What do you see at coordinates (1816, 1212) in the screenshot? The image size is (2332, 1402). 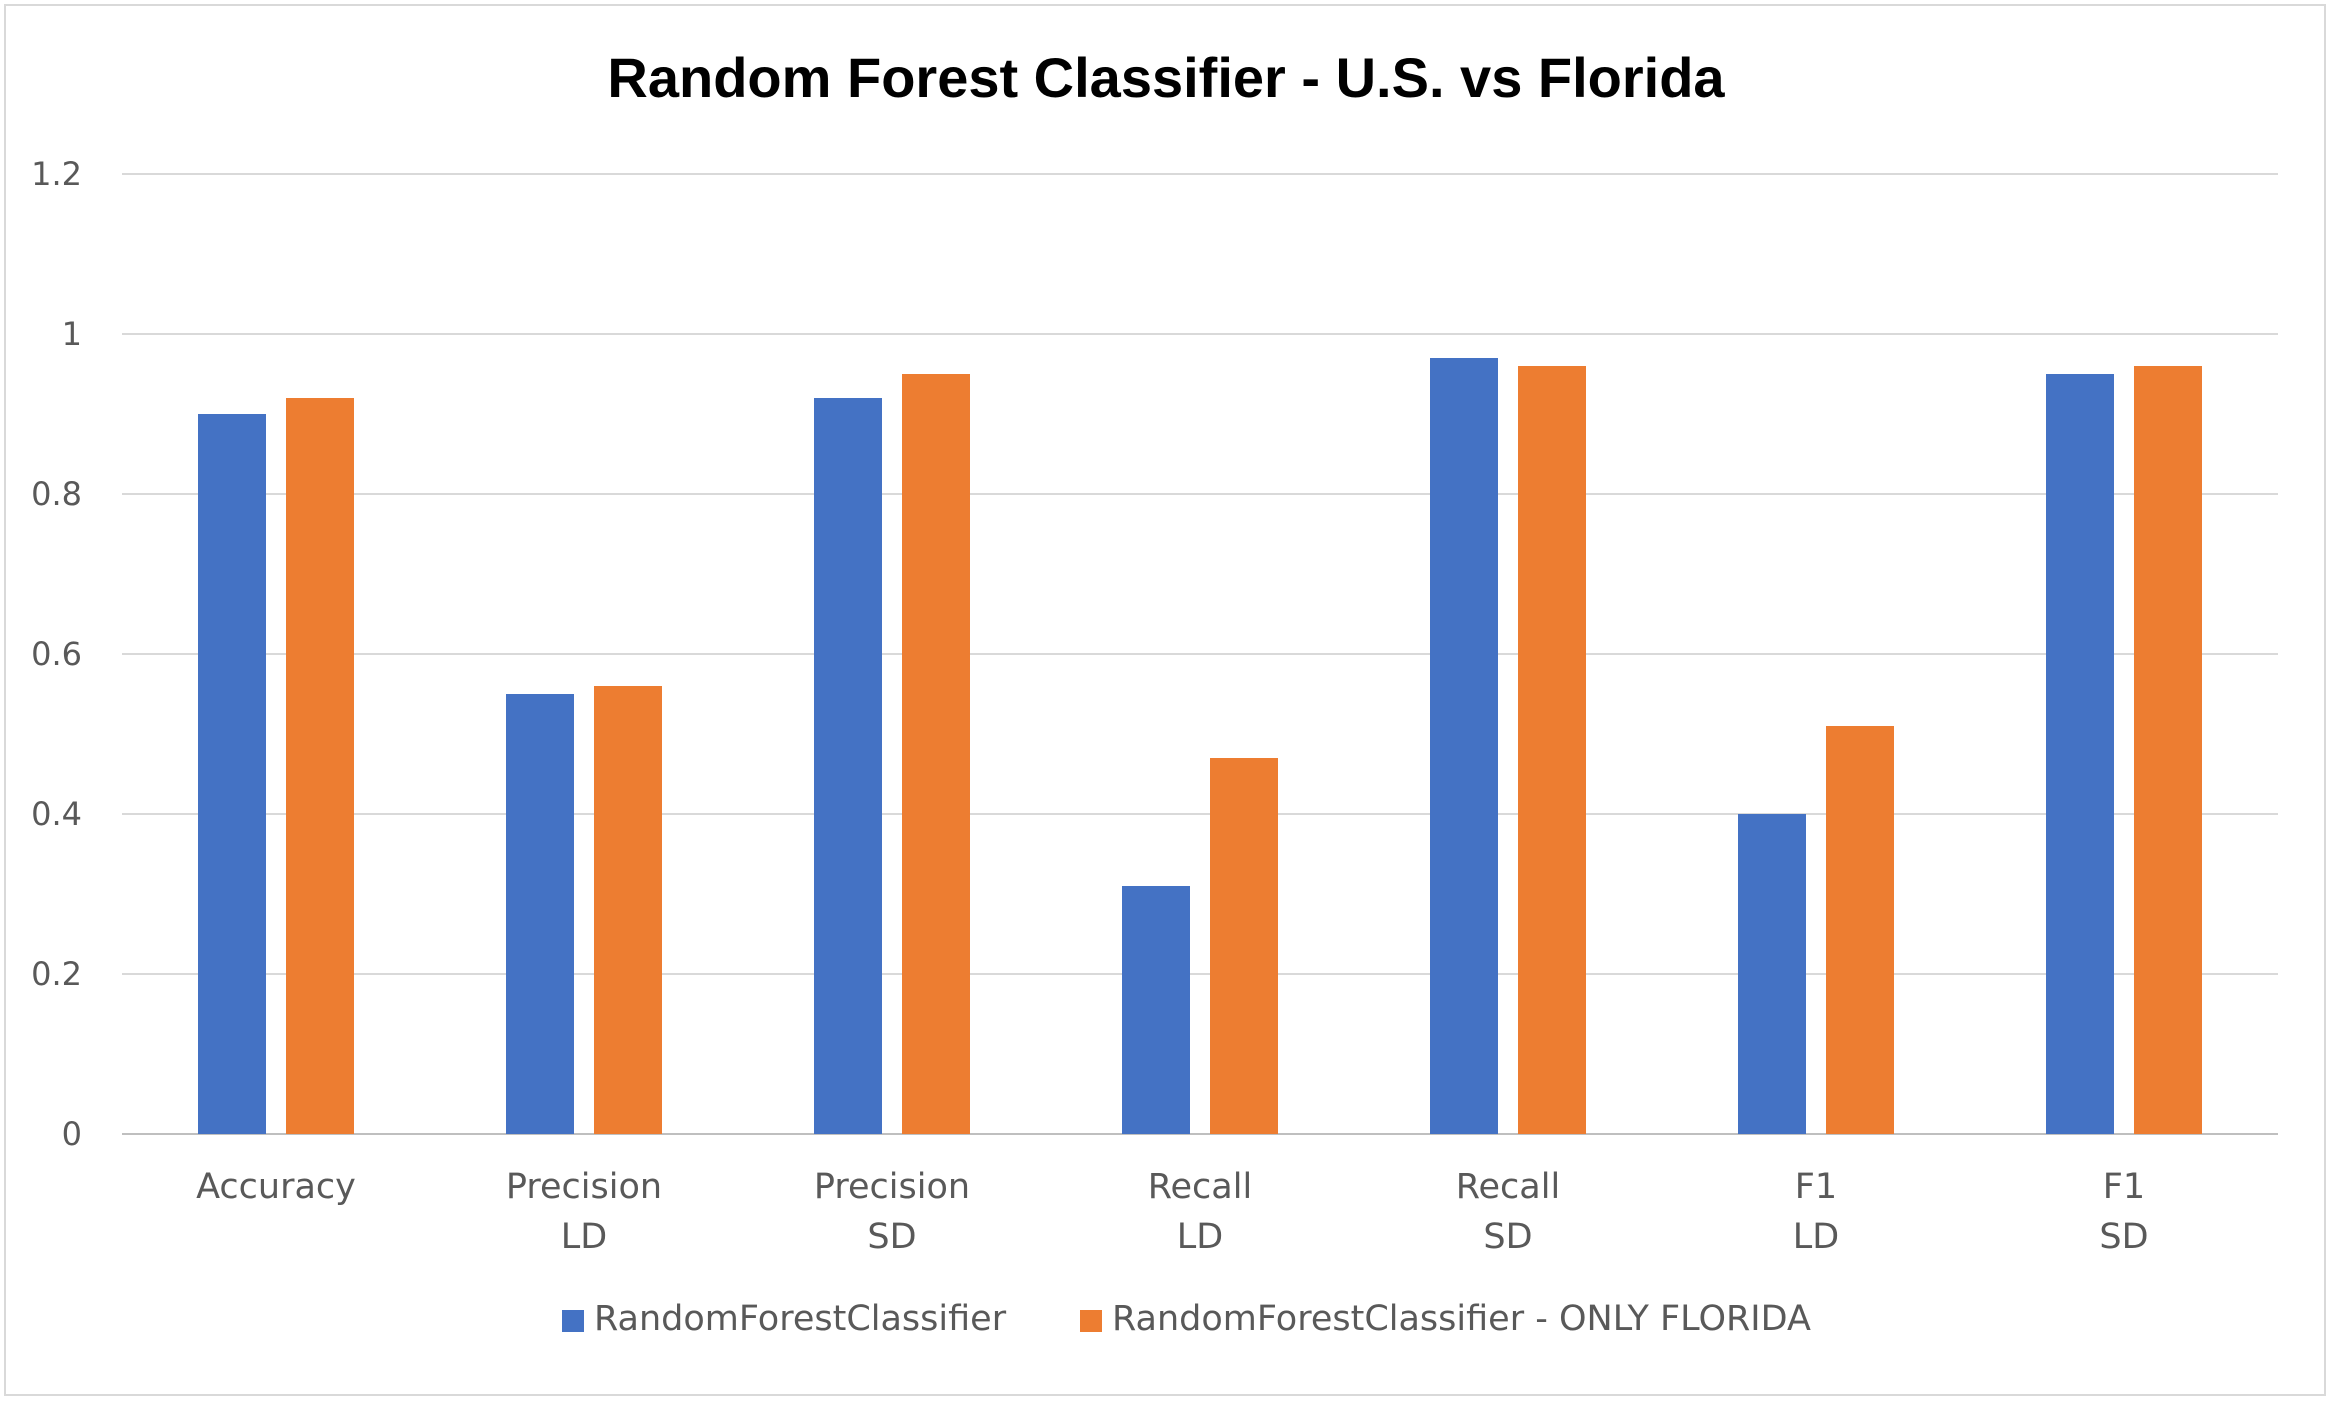 I see `x-tick-label: F1 LD` at bounding box center [1816, 1212].